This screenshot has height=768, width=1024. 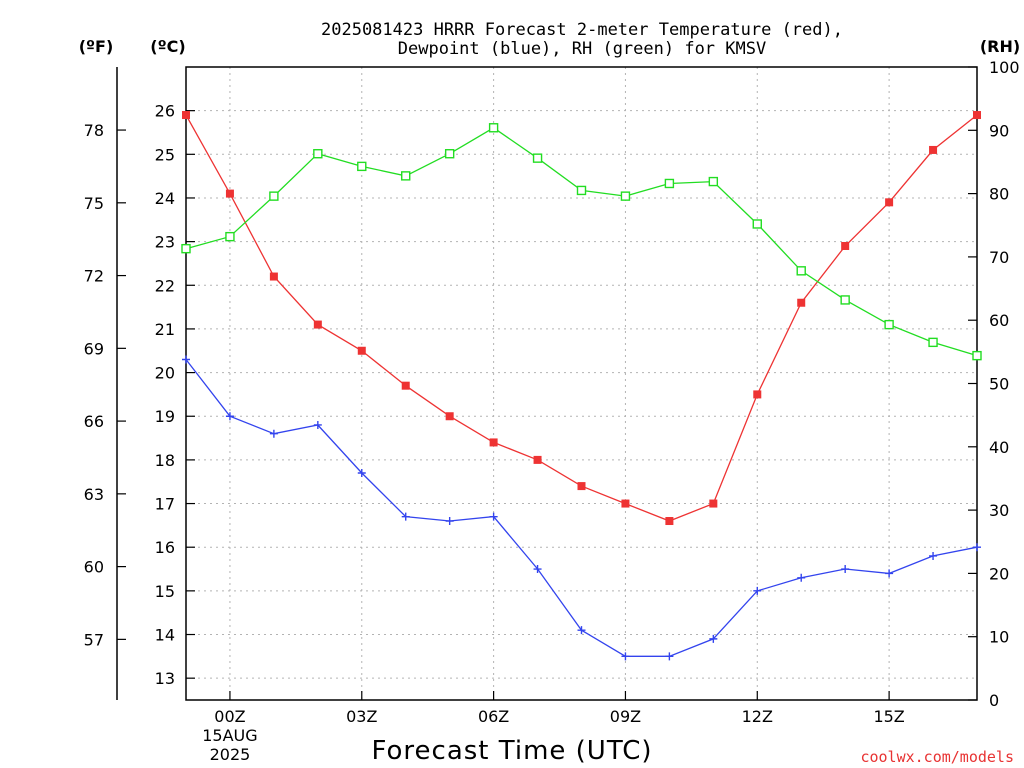 What do you see at coordinates (994, 700) in the screenshot?
I see `rh-tick-label: 0` at bounding box center [994, 700].